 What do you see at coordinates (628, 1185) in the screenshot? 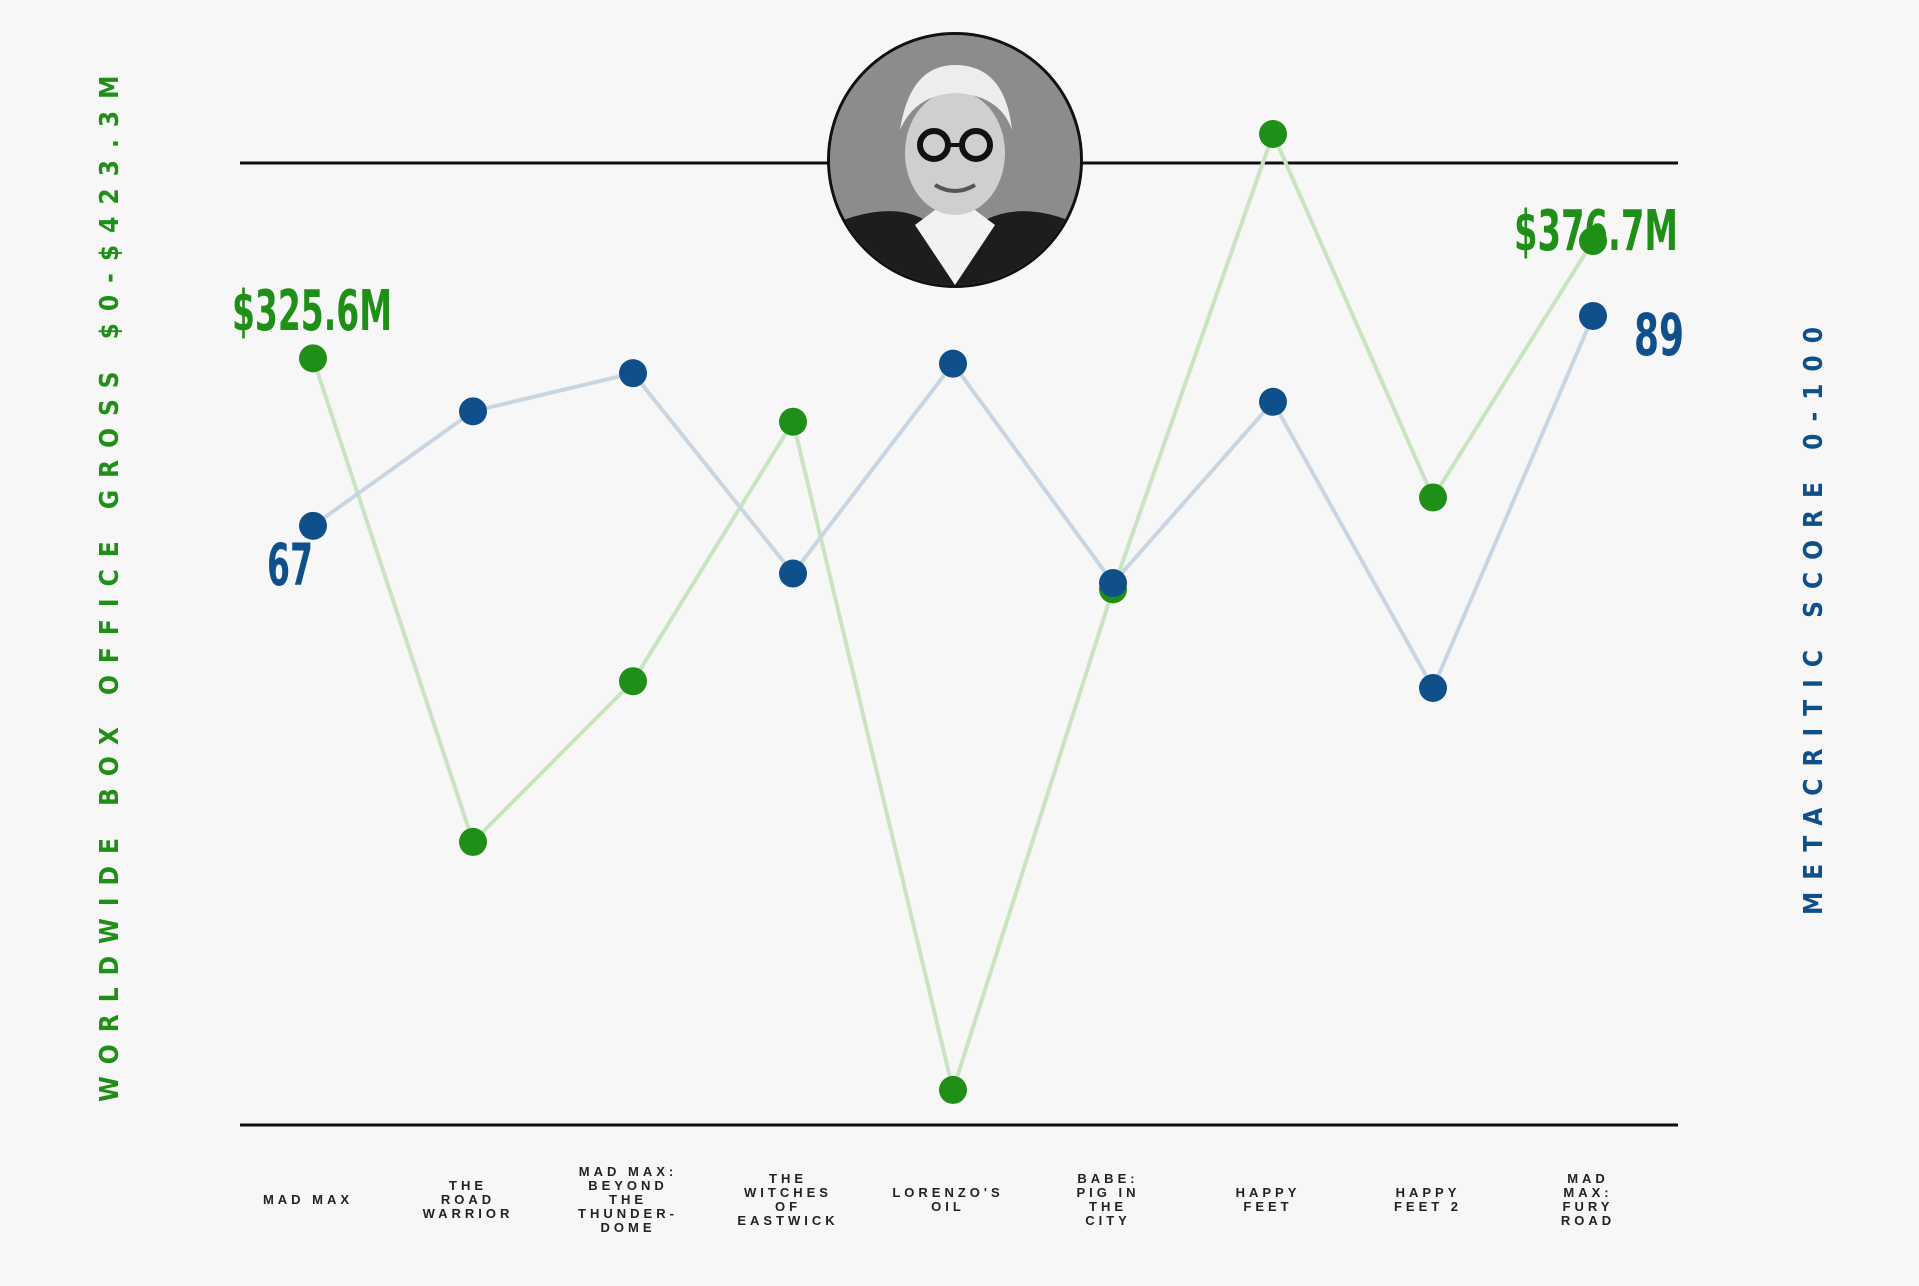
I see `category-label-line: BEYOND` at bounding box center [628, 1185].